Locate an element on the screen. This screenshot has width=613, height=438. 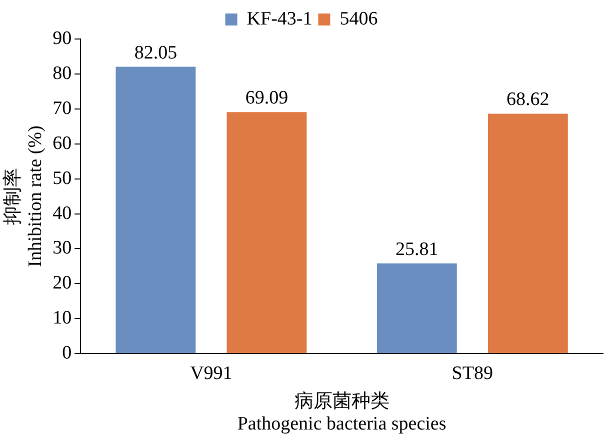
y-tick-label: 0 is located at coordinates (67, 353).